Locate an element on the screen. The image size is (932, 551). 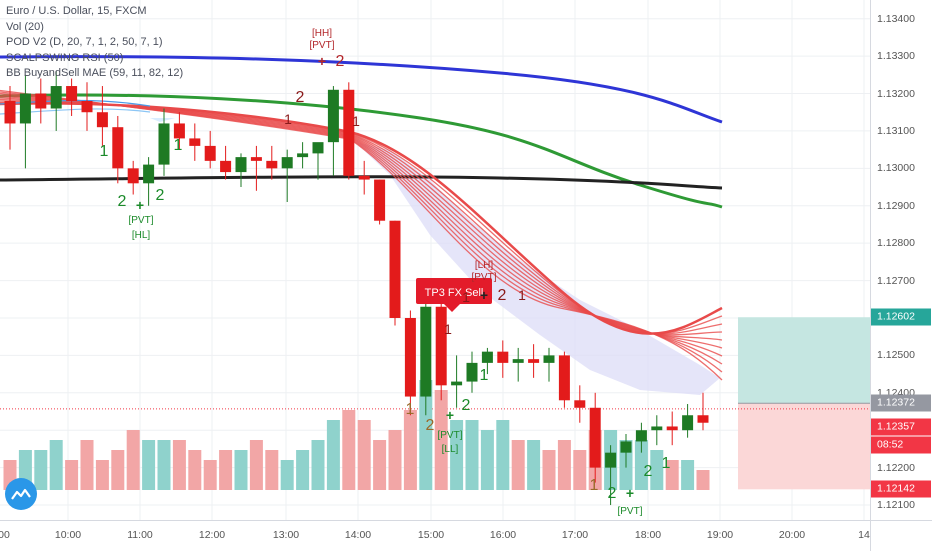
label-ll: [LL] is located at coordinates (450, 449).